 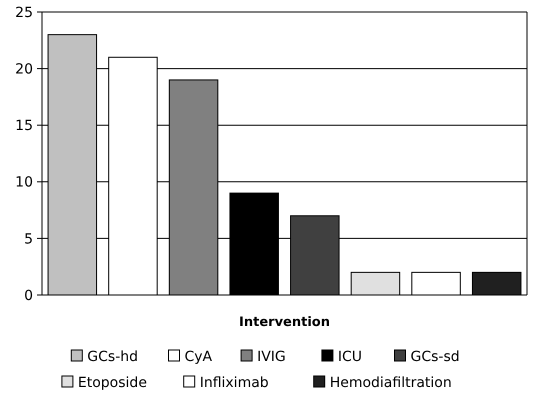 What do you see at coordinates (435, 356) in the screenshot?
I see `legend-label: GCs-sd` at bounding box center [435, 356].